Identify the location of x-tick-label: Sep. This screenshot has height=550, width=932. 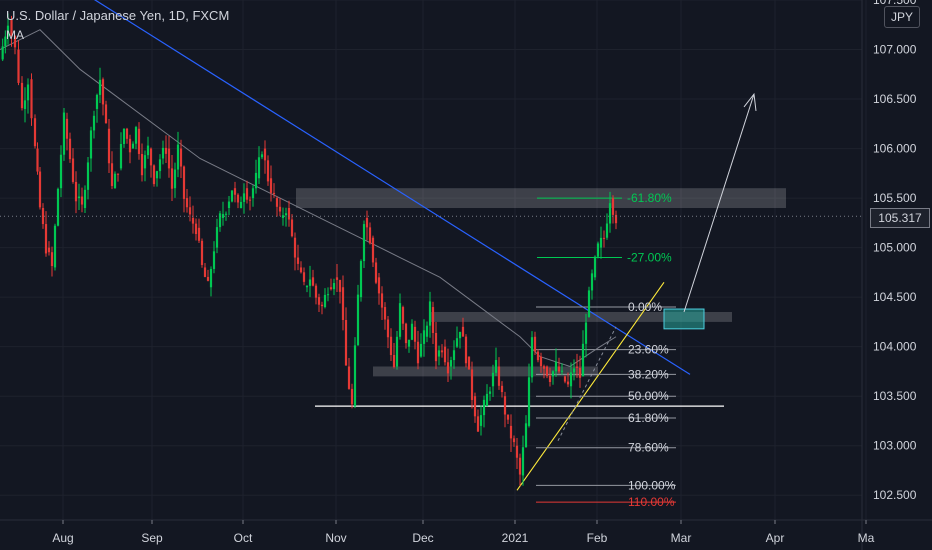
(152, 538).